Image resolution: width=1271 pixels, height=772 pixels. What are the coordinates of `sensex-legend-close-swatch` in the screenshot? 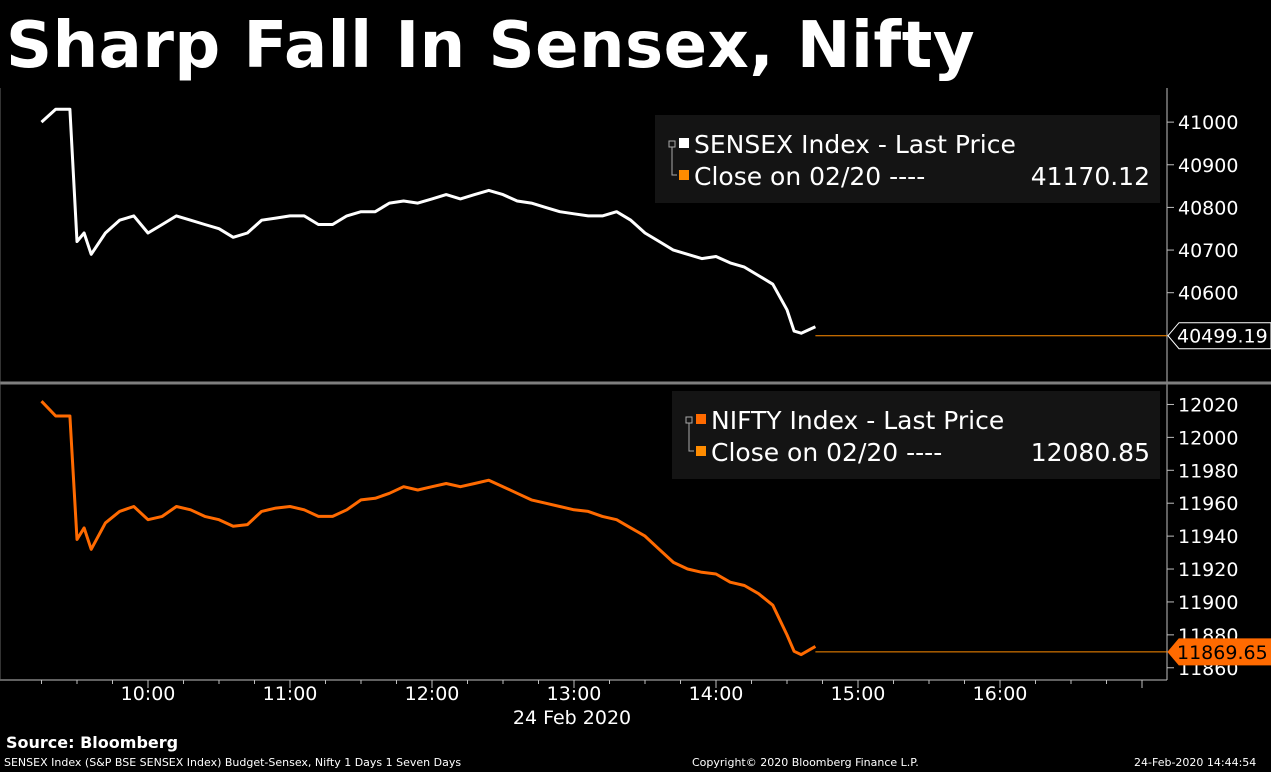 It's located at (684, 175).